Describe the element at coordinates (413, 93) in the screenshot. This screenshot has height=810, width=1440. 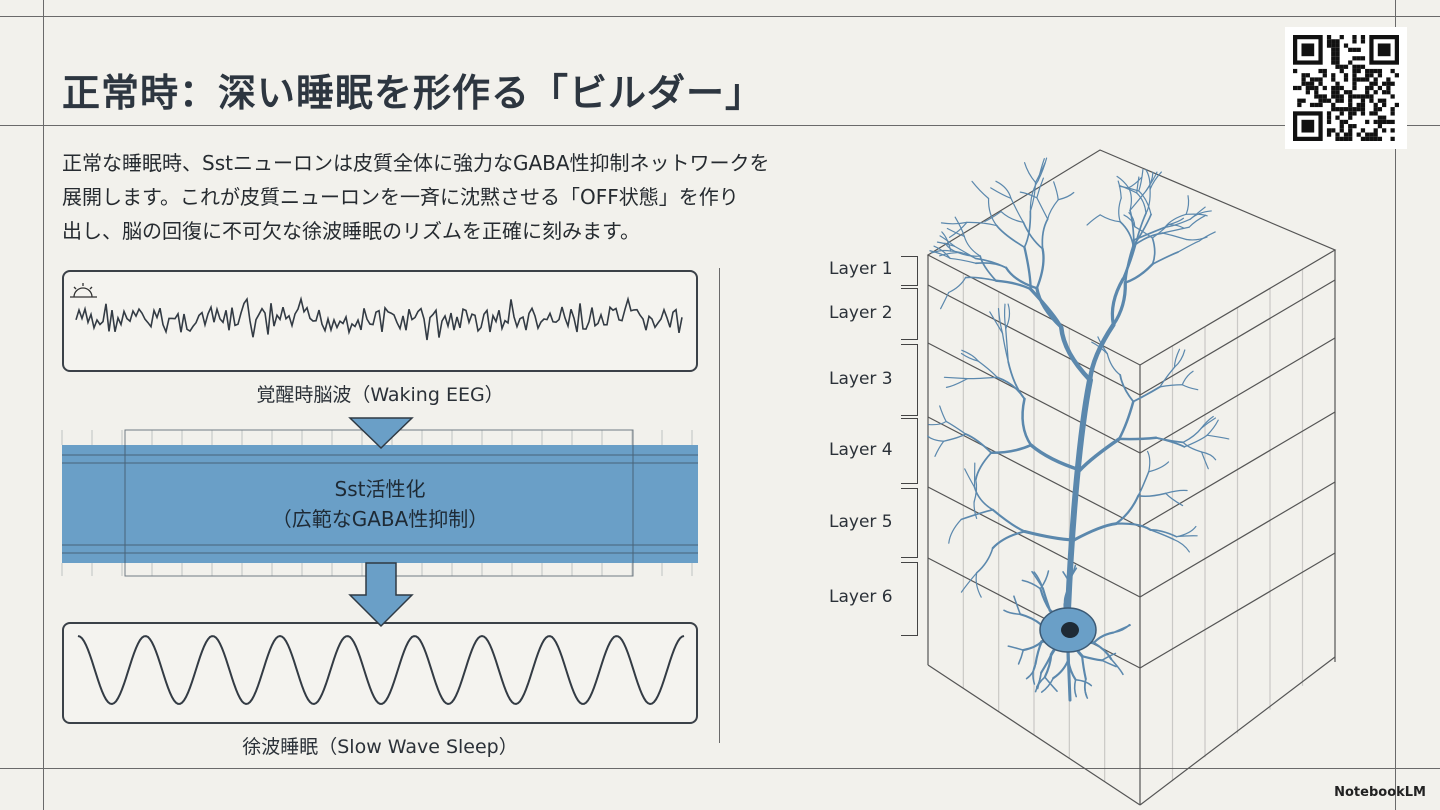
I see `page-title: 正常時：深い睡眠を形作る「ビルダー」` at that location.